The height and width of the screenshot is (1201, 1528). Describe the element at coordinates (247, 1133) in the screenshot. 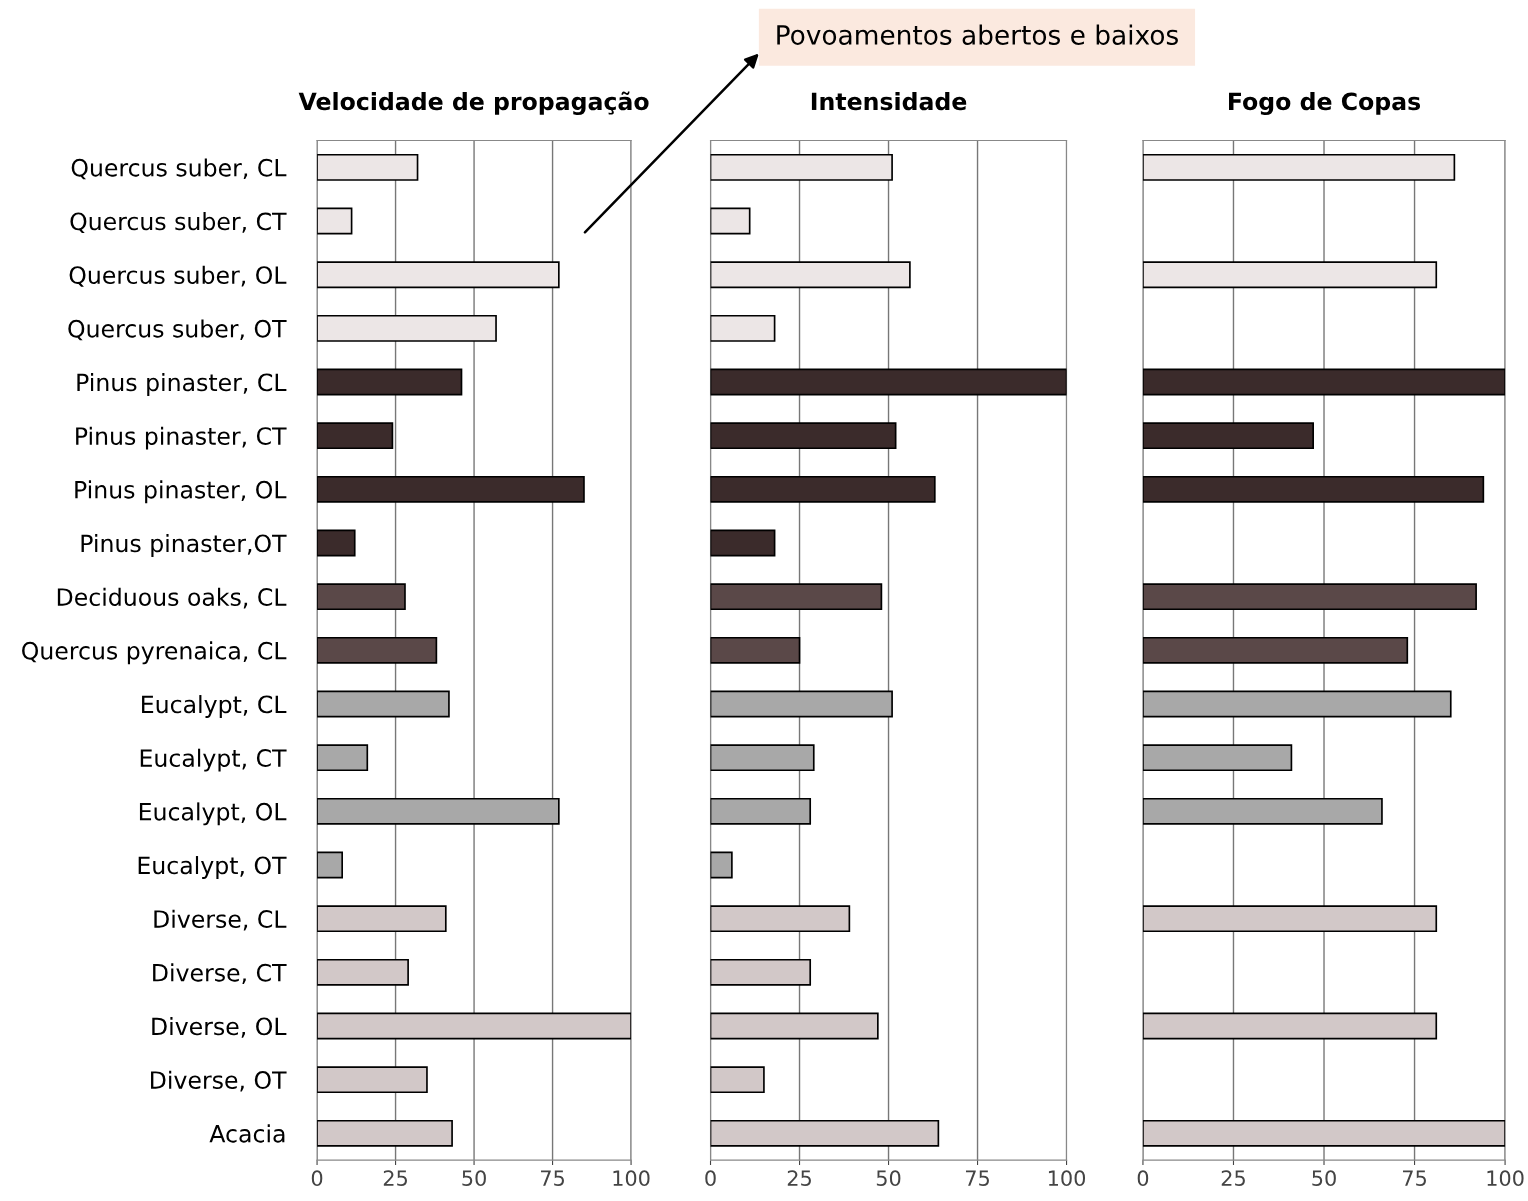

I see `y-tick-label: Acacia` at that location.